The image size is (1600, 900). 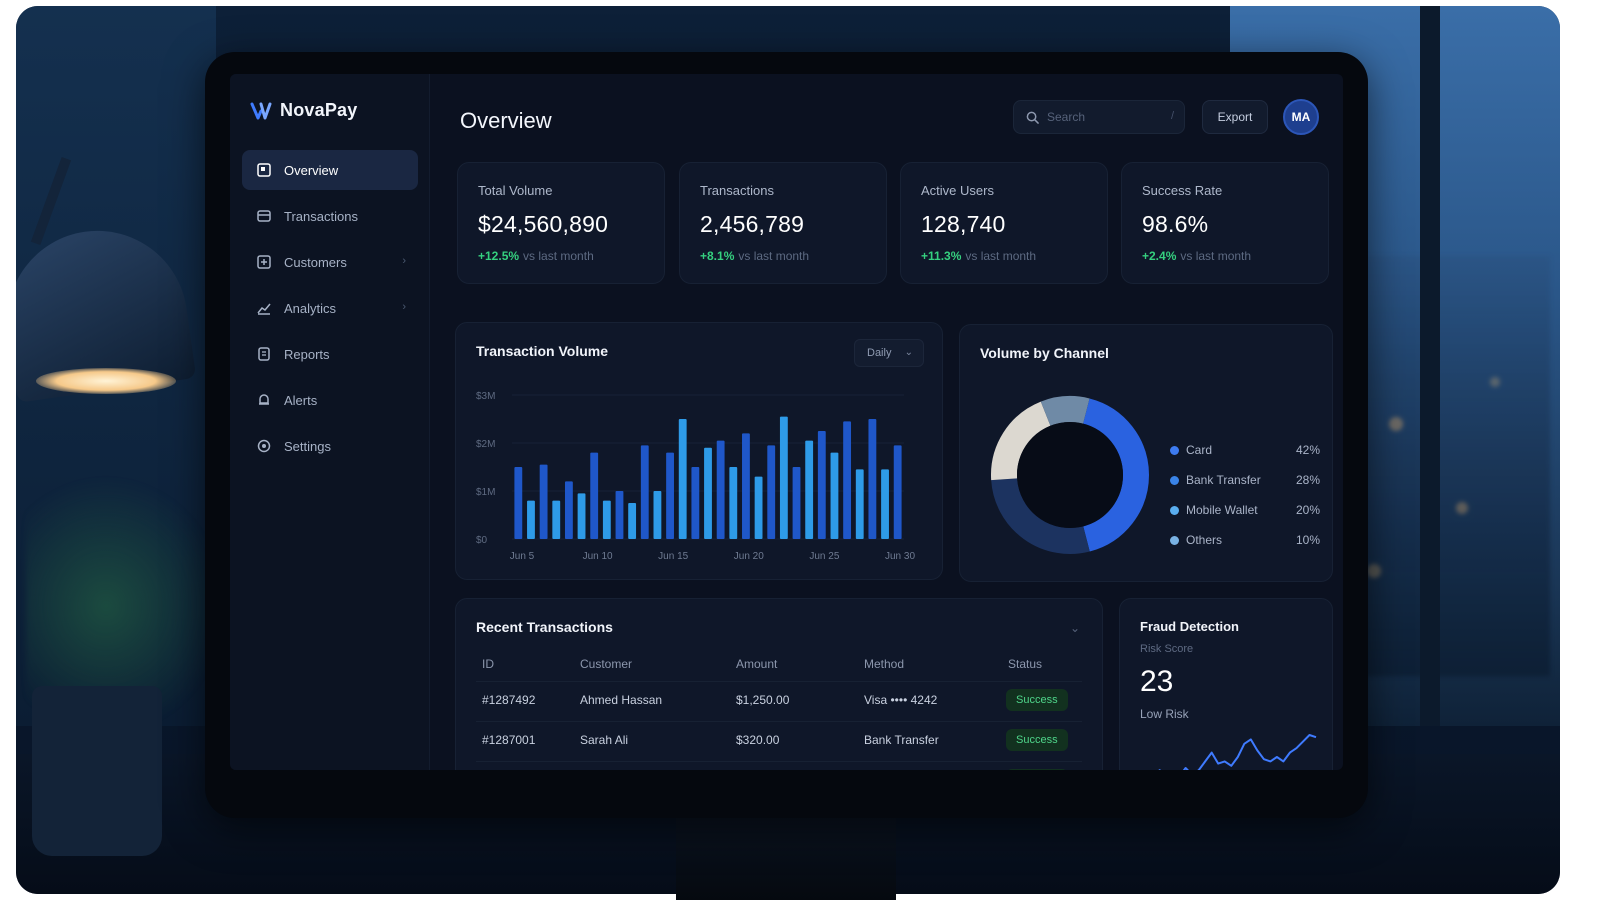 What do you see at coordinates (1204, 540) in the screenshot?
I see `legend-name: Others` at bounding box center [1204, 540].